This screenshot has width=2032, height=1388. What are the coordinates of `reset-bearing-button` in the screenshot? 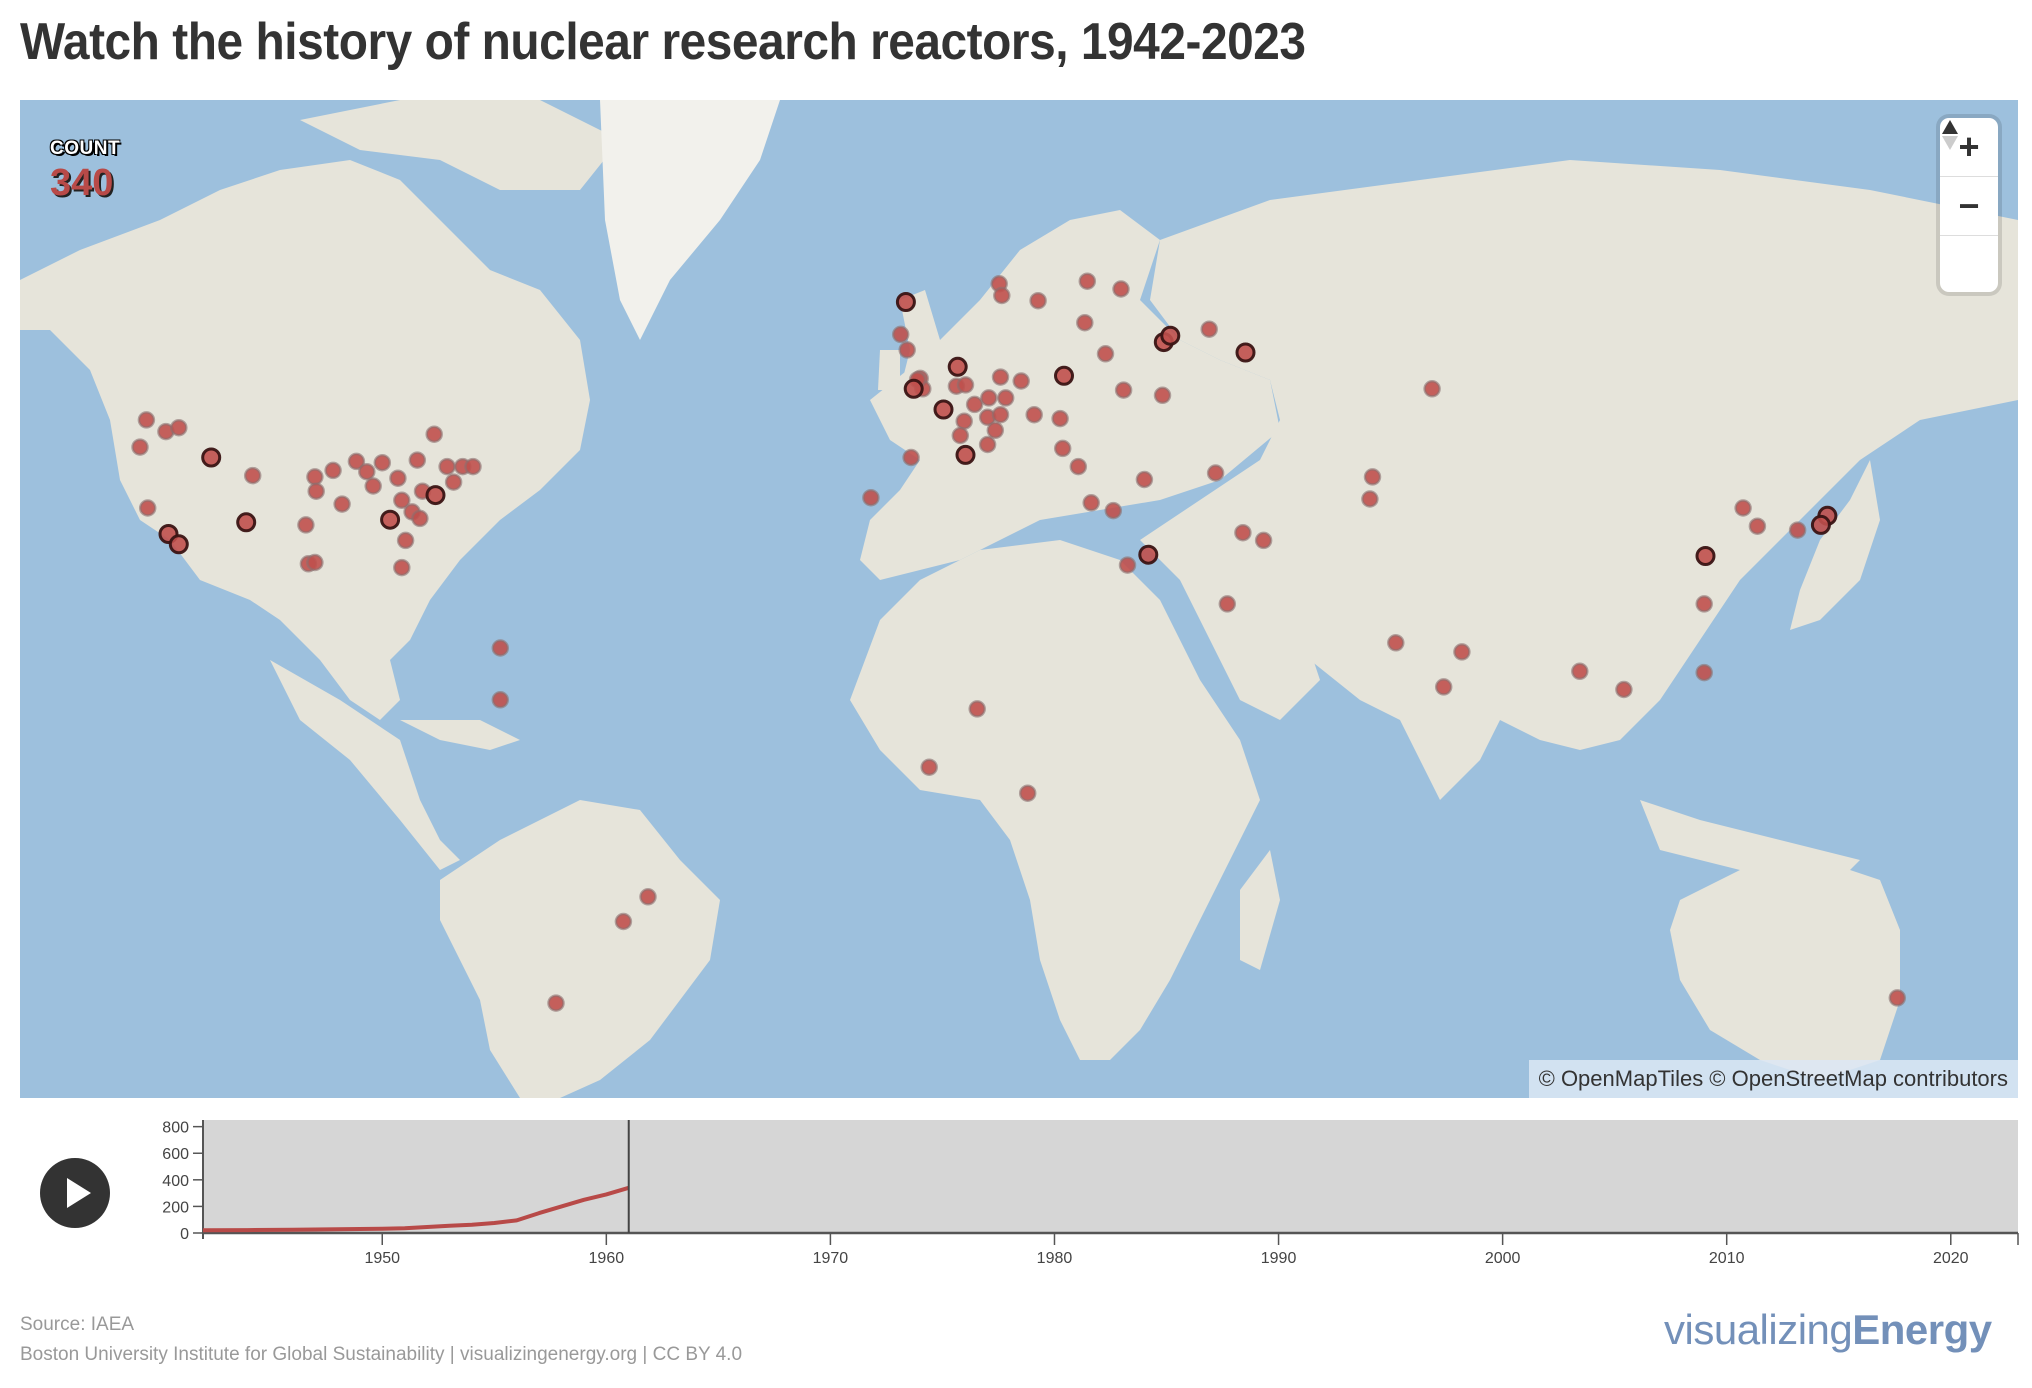 It's located at (1969, 207).